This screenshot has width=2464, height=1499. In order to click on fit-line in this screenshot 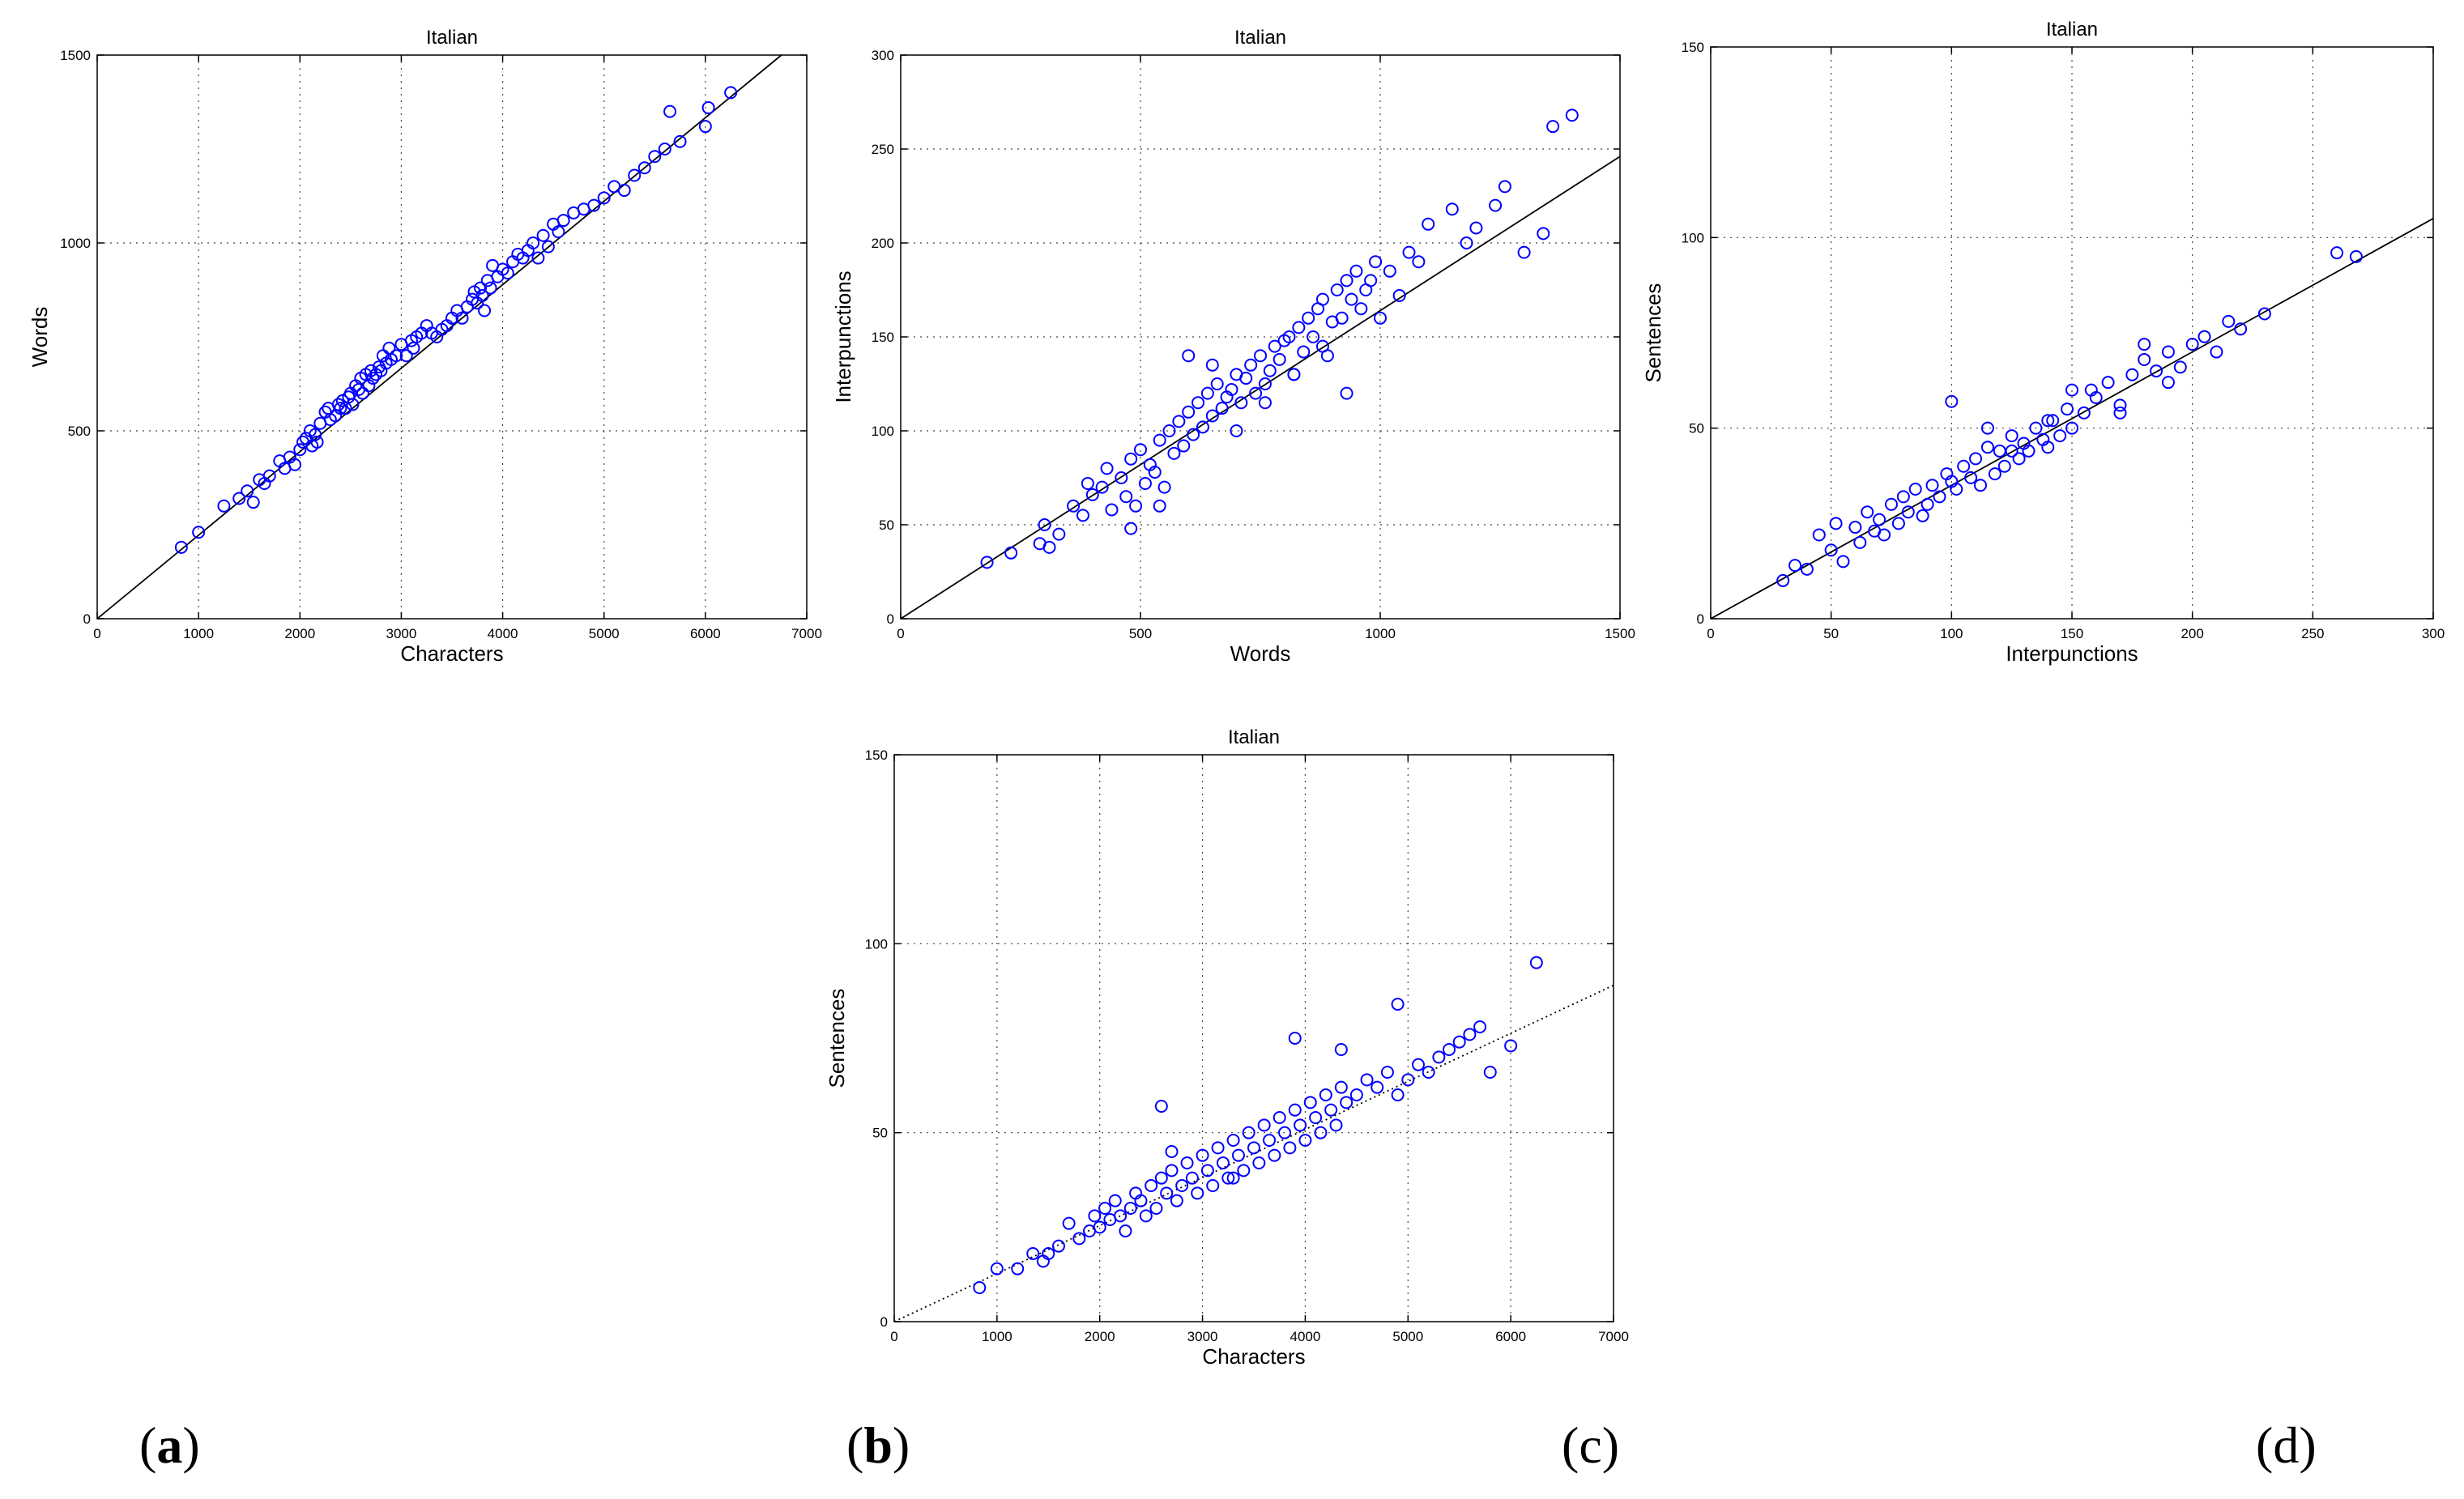, I will do `click(439, 337)`.